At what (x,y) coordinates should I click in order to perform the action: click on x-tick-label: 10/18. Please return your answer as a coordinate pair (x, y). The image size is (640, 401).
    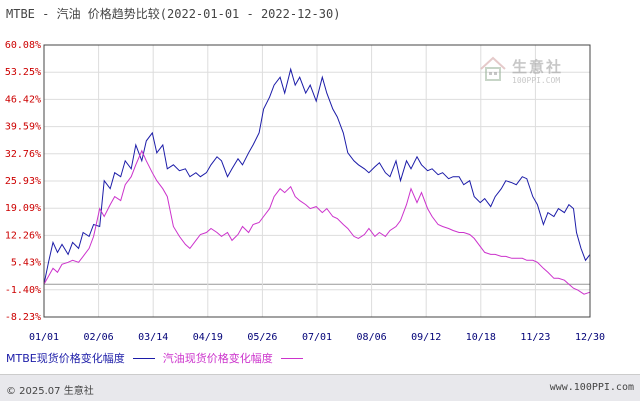
    Looking at the image, I should click on (481, 337).